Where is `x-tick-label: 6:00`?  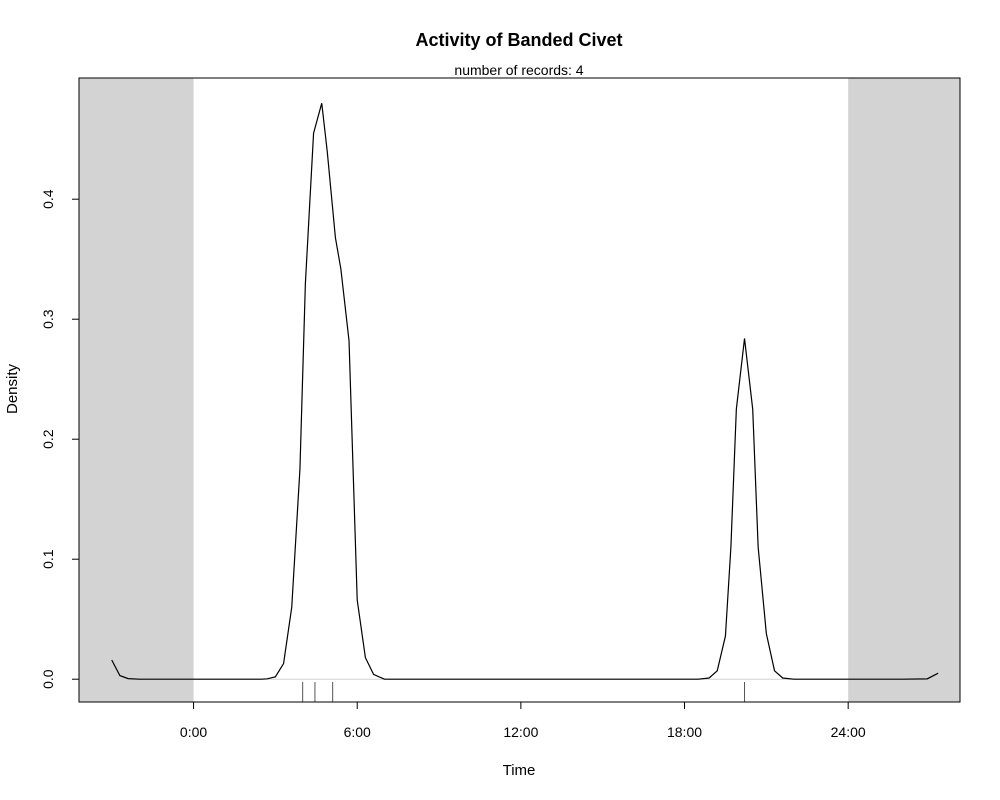 x-tick-label: 6:00 is located at coordinates (357, 732).